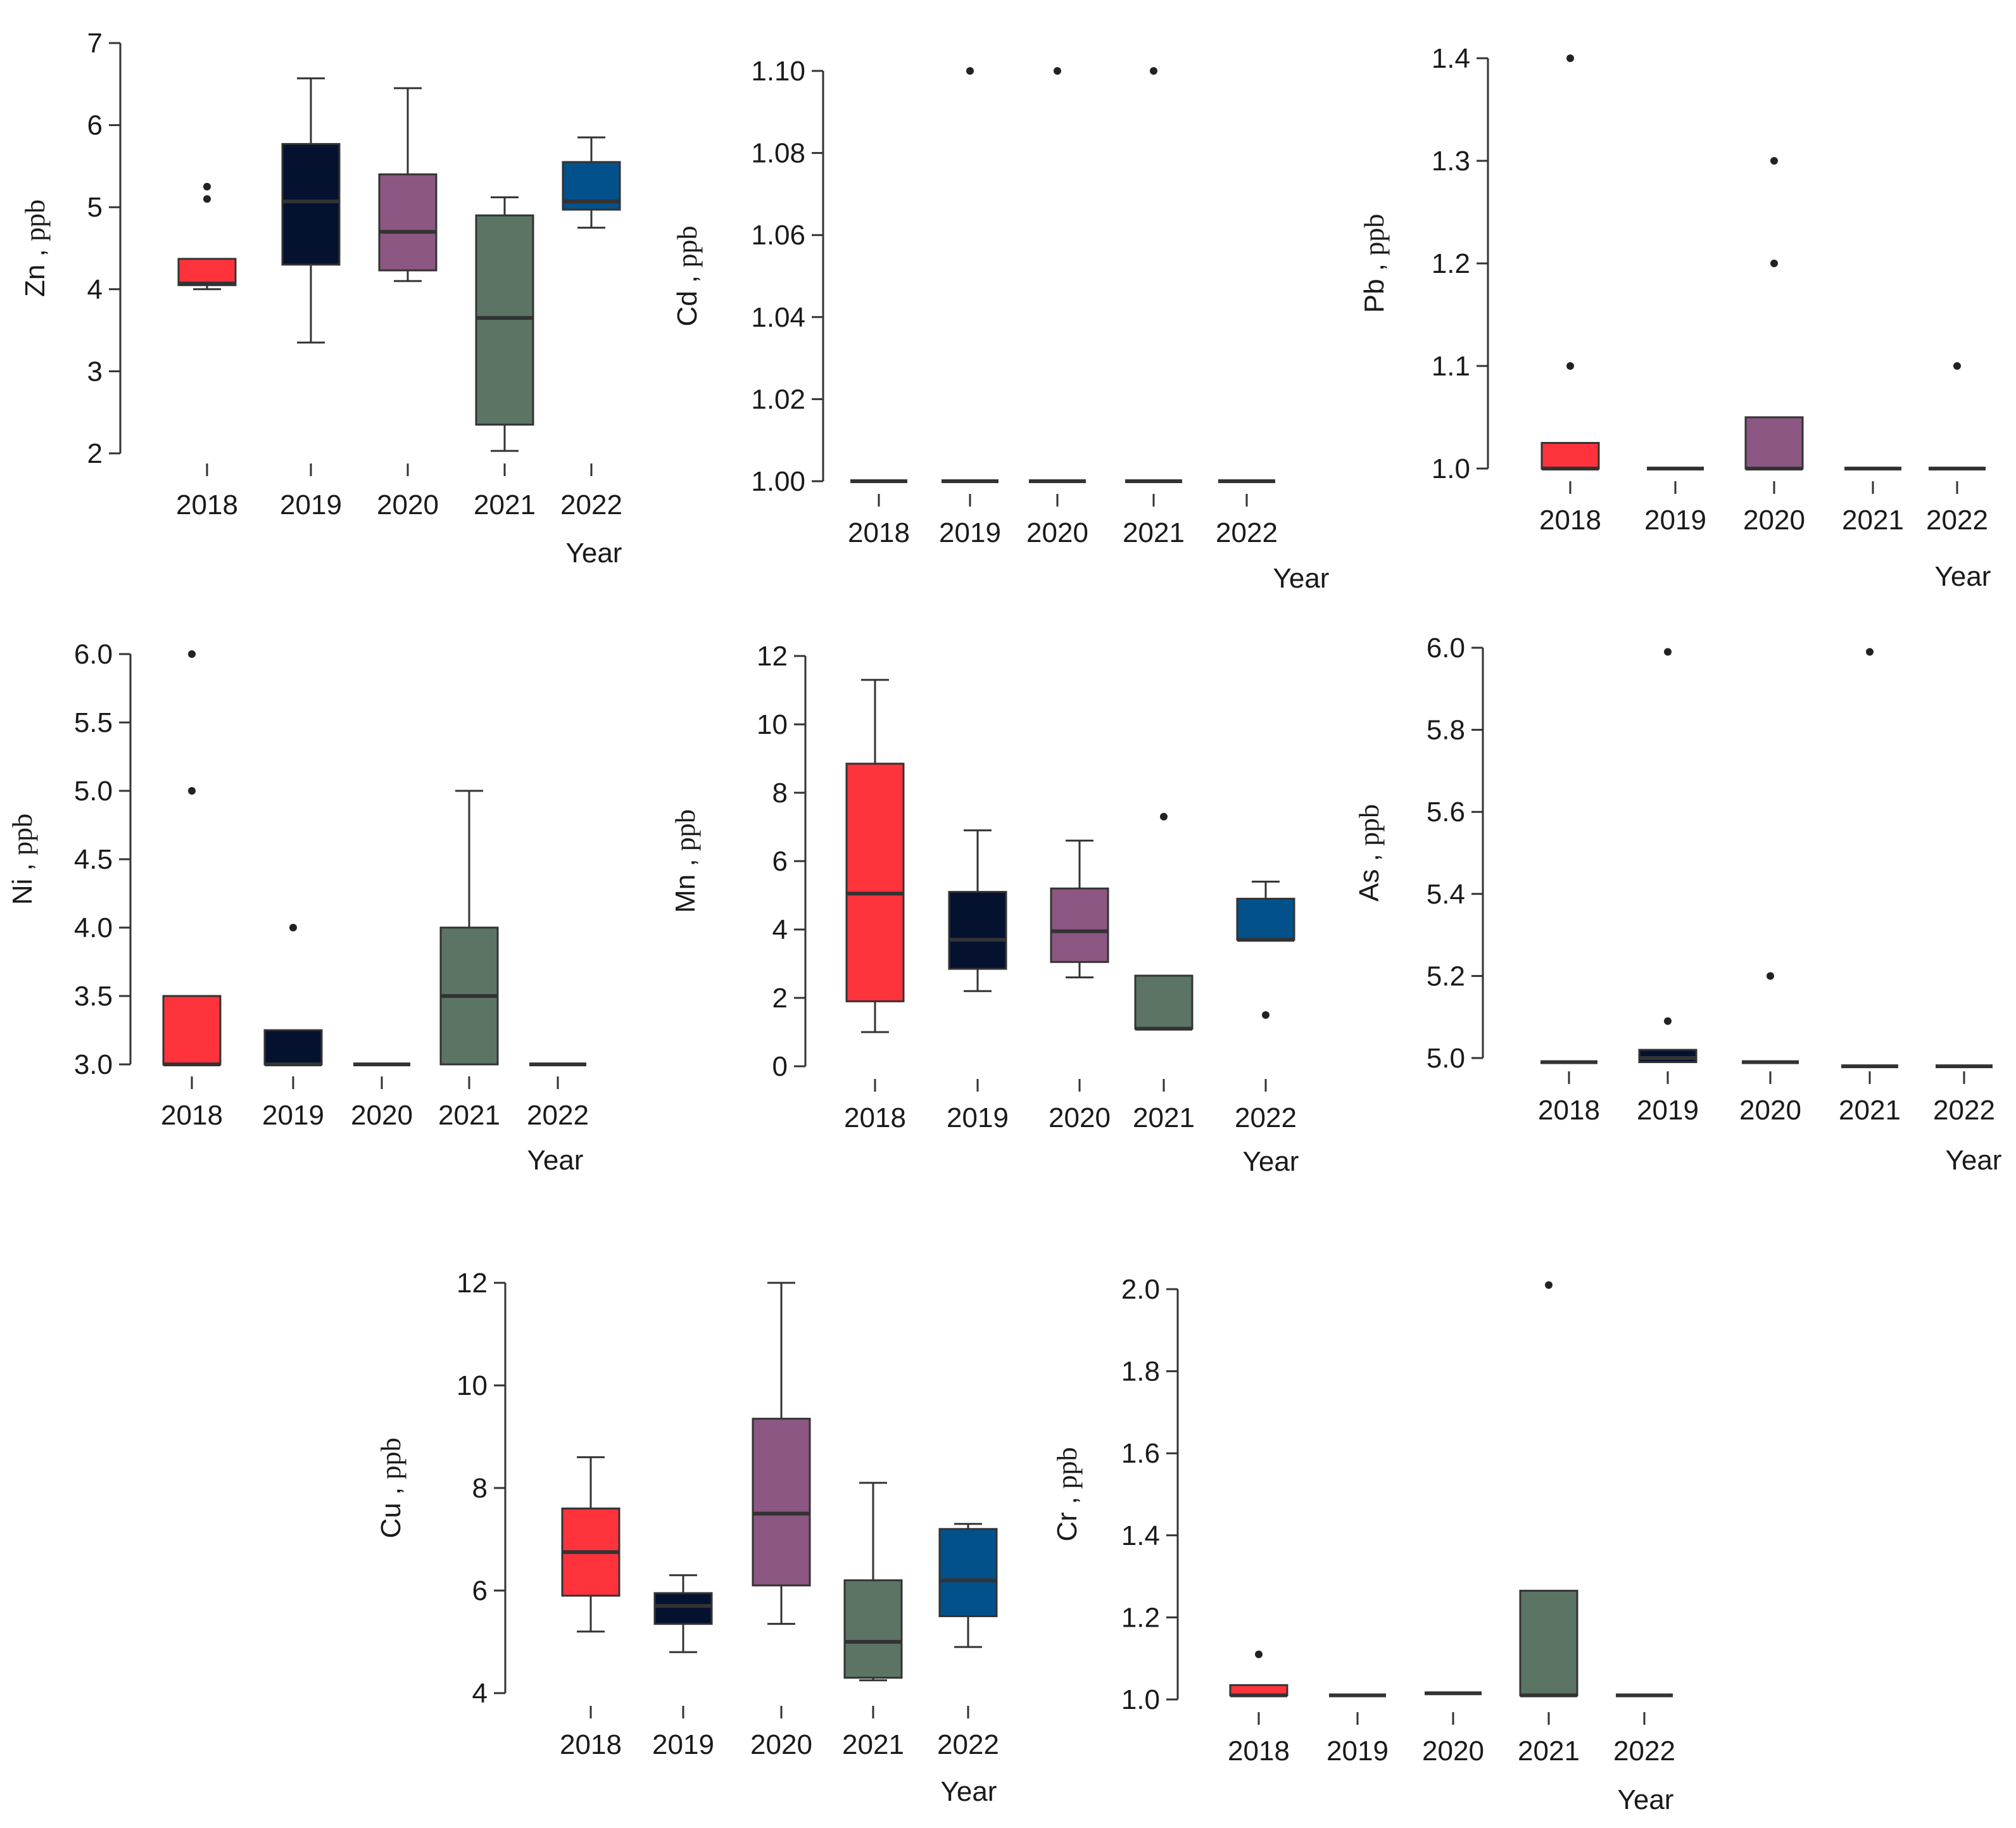 The image size is (2016, 1828). Describe the element at coordinates (1451, 366) in the screenshot. I see `y-tick-label: 1.1` at that location.